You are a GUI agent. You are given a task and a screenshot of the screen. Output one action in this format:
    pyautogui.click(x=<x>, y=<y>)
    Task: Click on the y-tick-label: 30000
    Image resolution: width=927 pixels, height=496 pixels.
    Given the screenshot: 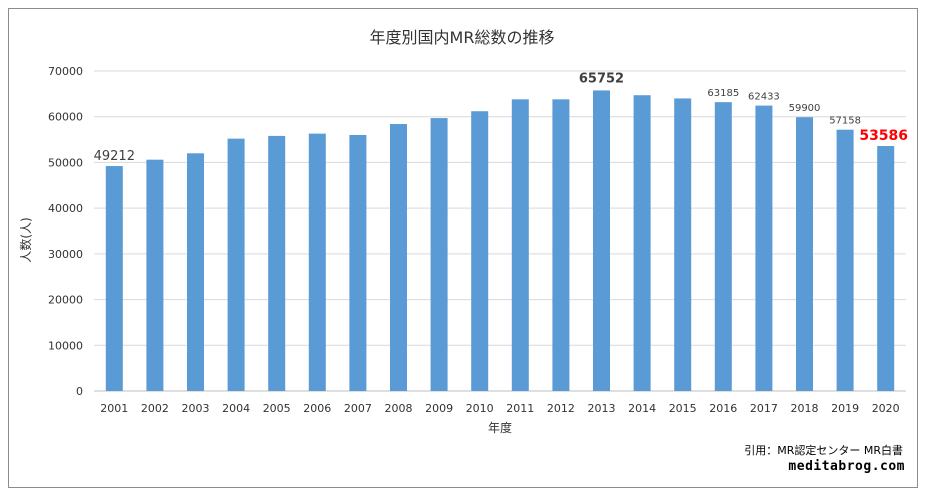 What is the action you would take?
    pyautogui.click(x=65, y=254)
    